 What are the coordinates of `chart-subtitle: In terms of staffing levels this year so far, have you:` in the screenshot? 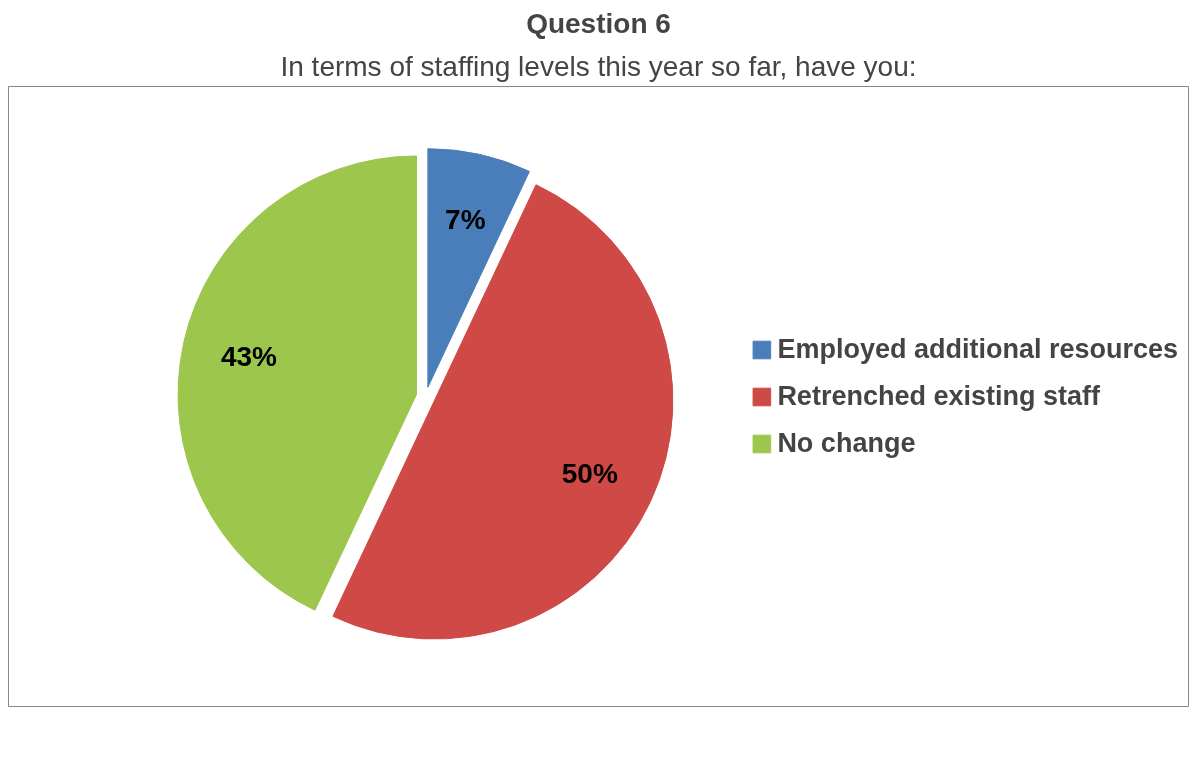 It's located at (598, 66).